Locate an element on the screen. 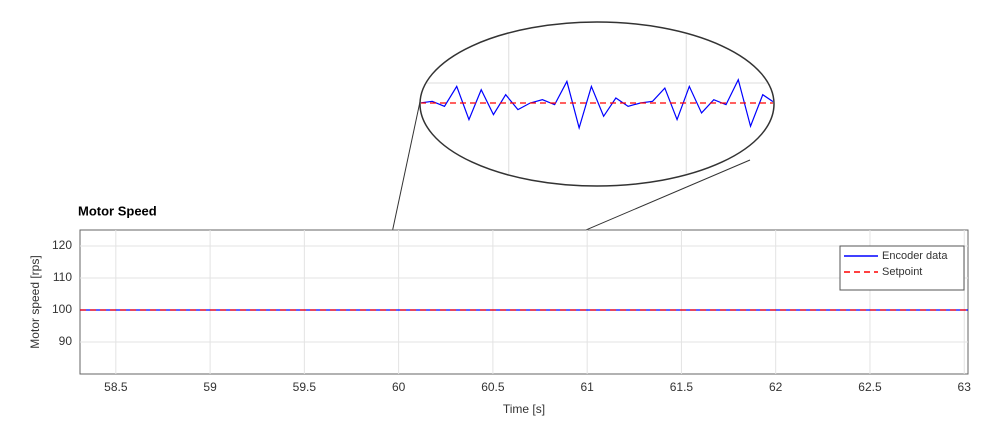 The width and height of the screenshot is (1000, 426). x-tick-label: 59.5 is located at coordinates (305, 387).